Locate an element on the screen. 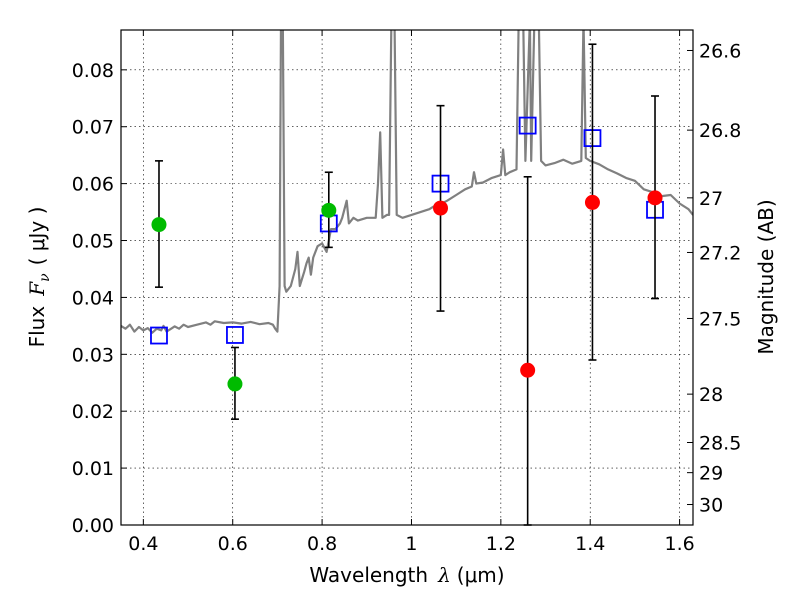 Image resolution: width=800 pixels, height=600 pixels. x-tick-label: 1 is located at coordinates (411, 544).